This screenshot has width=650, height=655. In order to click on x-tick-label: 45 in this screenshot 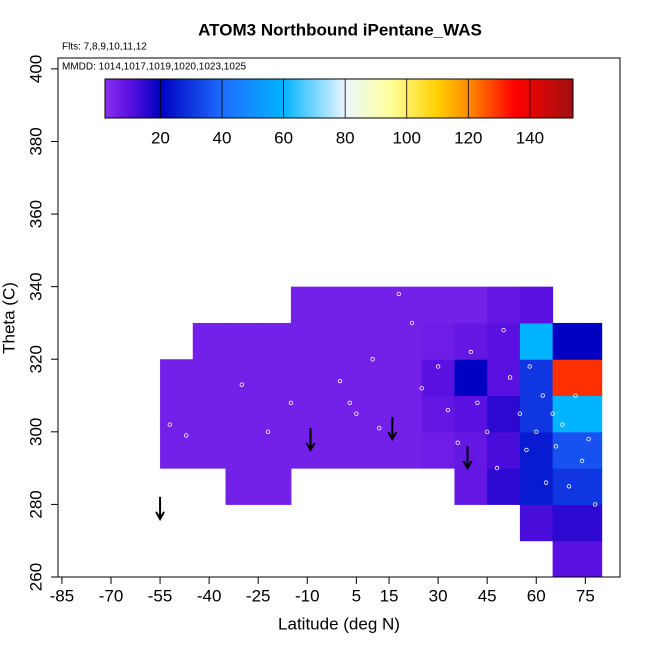, I will do `click(487, 595)`.